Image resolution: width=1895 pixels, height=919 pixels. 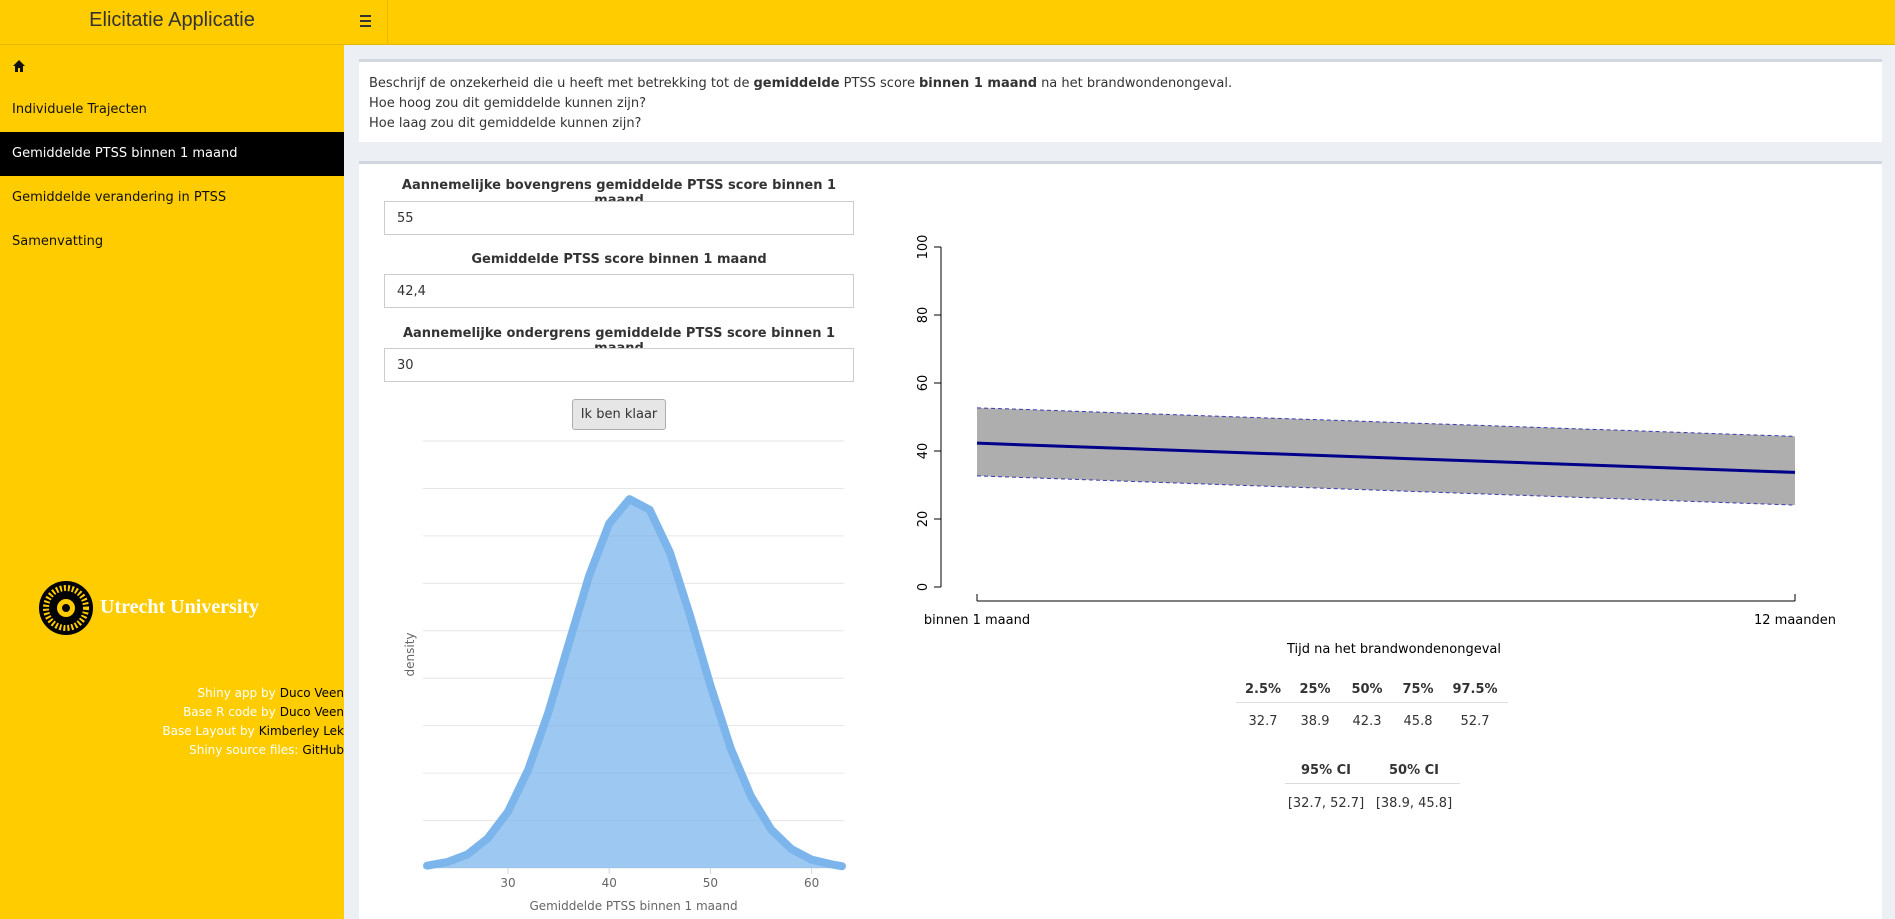 I want to click on credit-line: Base R code by Duco Veen, so click(x=172, y=712).